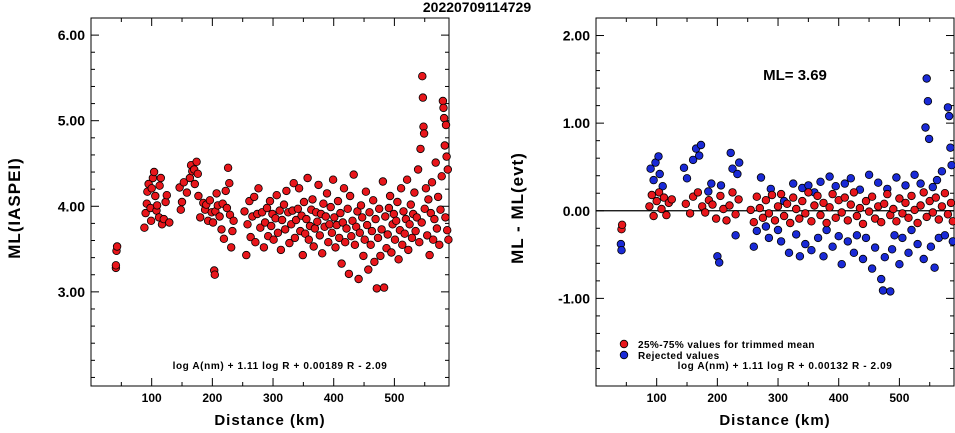  I want to click on x-tick-label: 500, so click(394, 398).